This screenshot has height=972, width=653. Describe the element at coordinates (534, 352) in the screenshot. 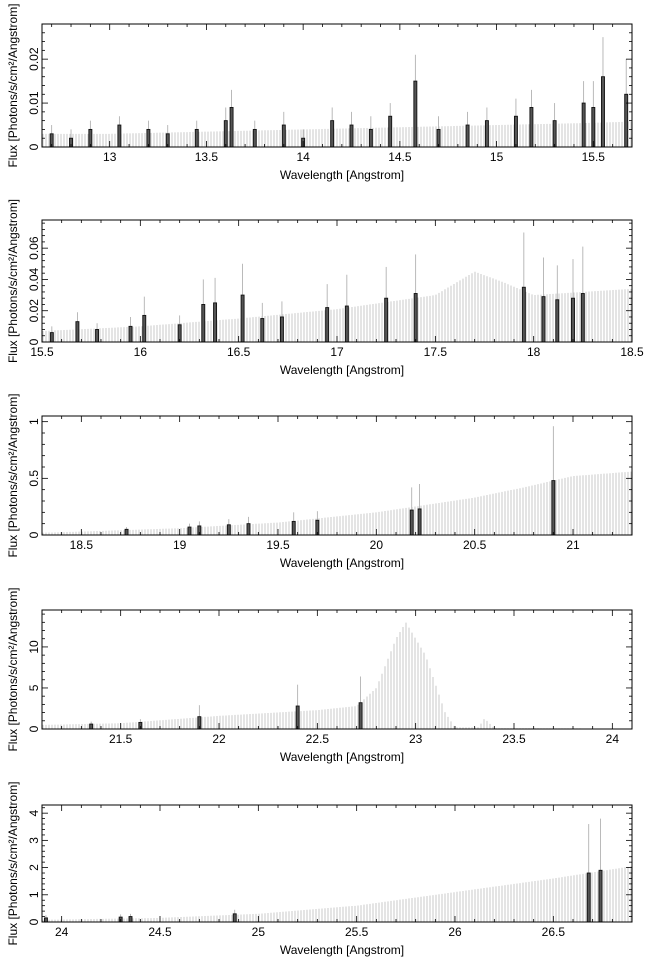

I see `x-tick-label: 18` at that location.